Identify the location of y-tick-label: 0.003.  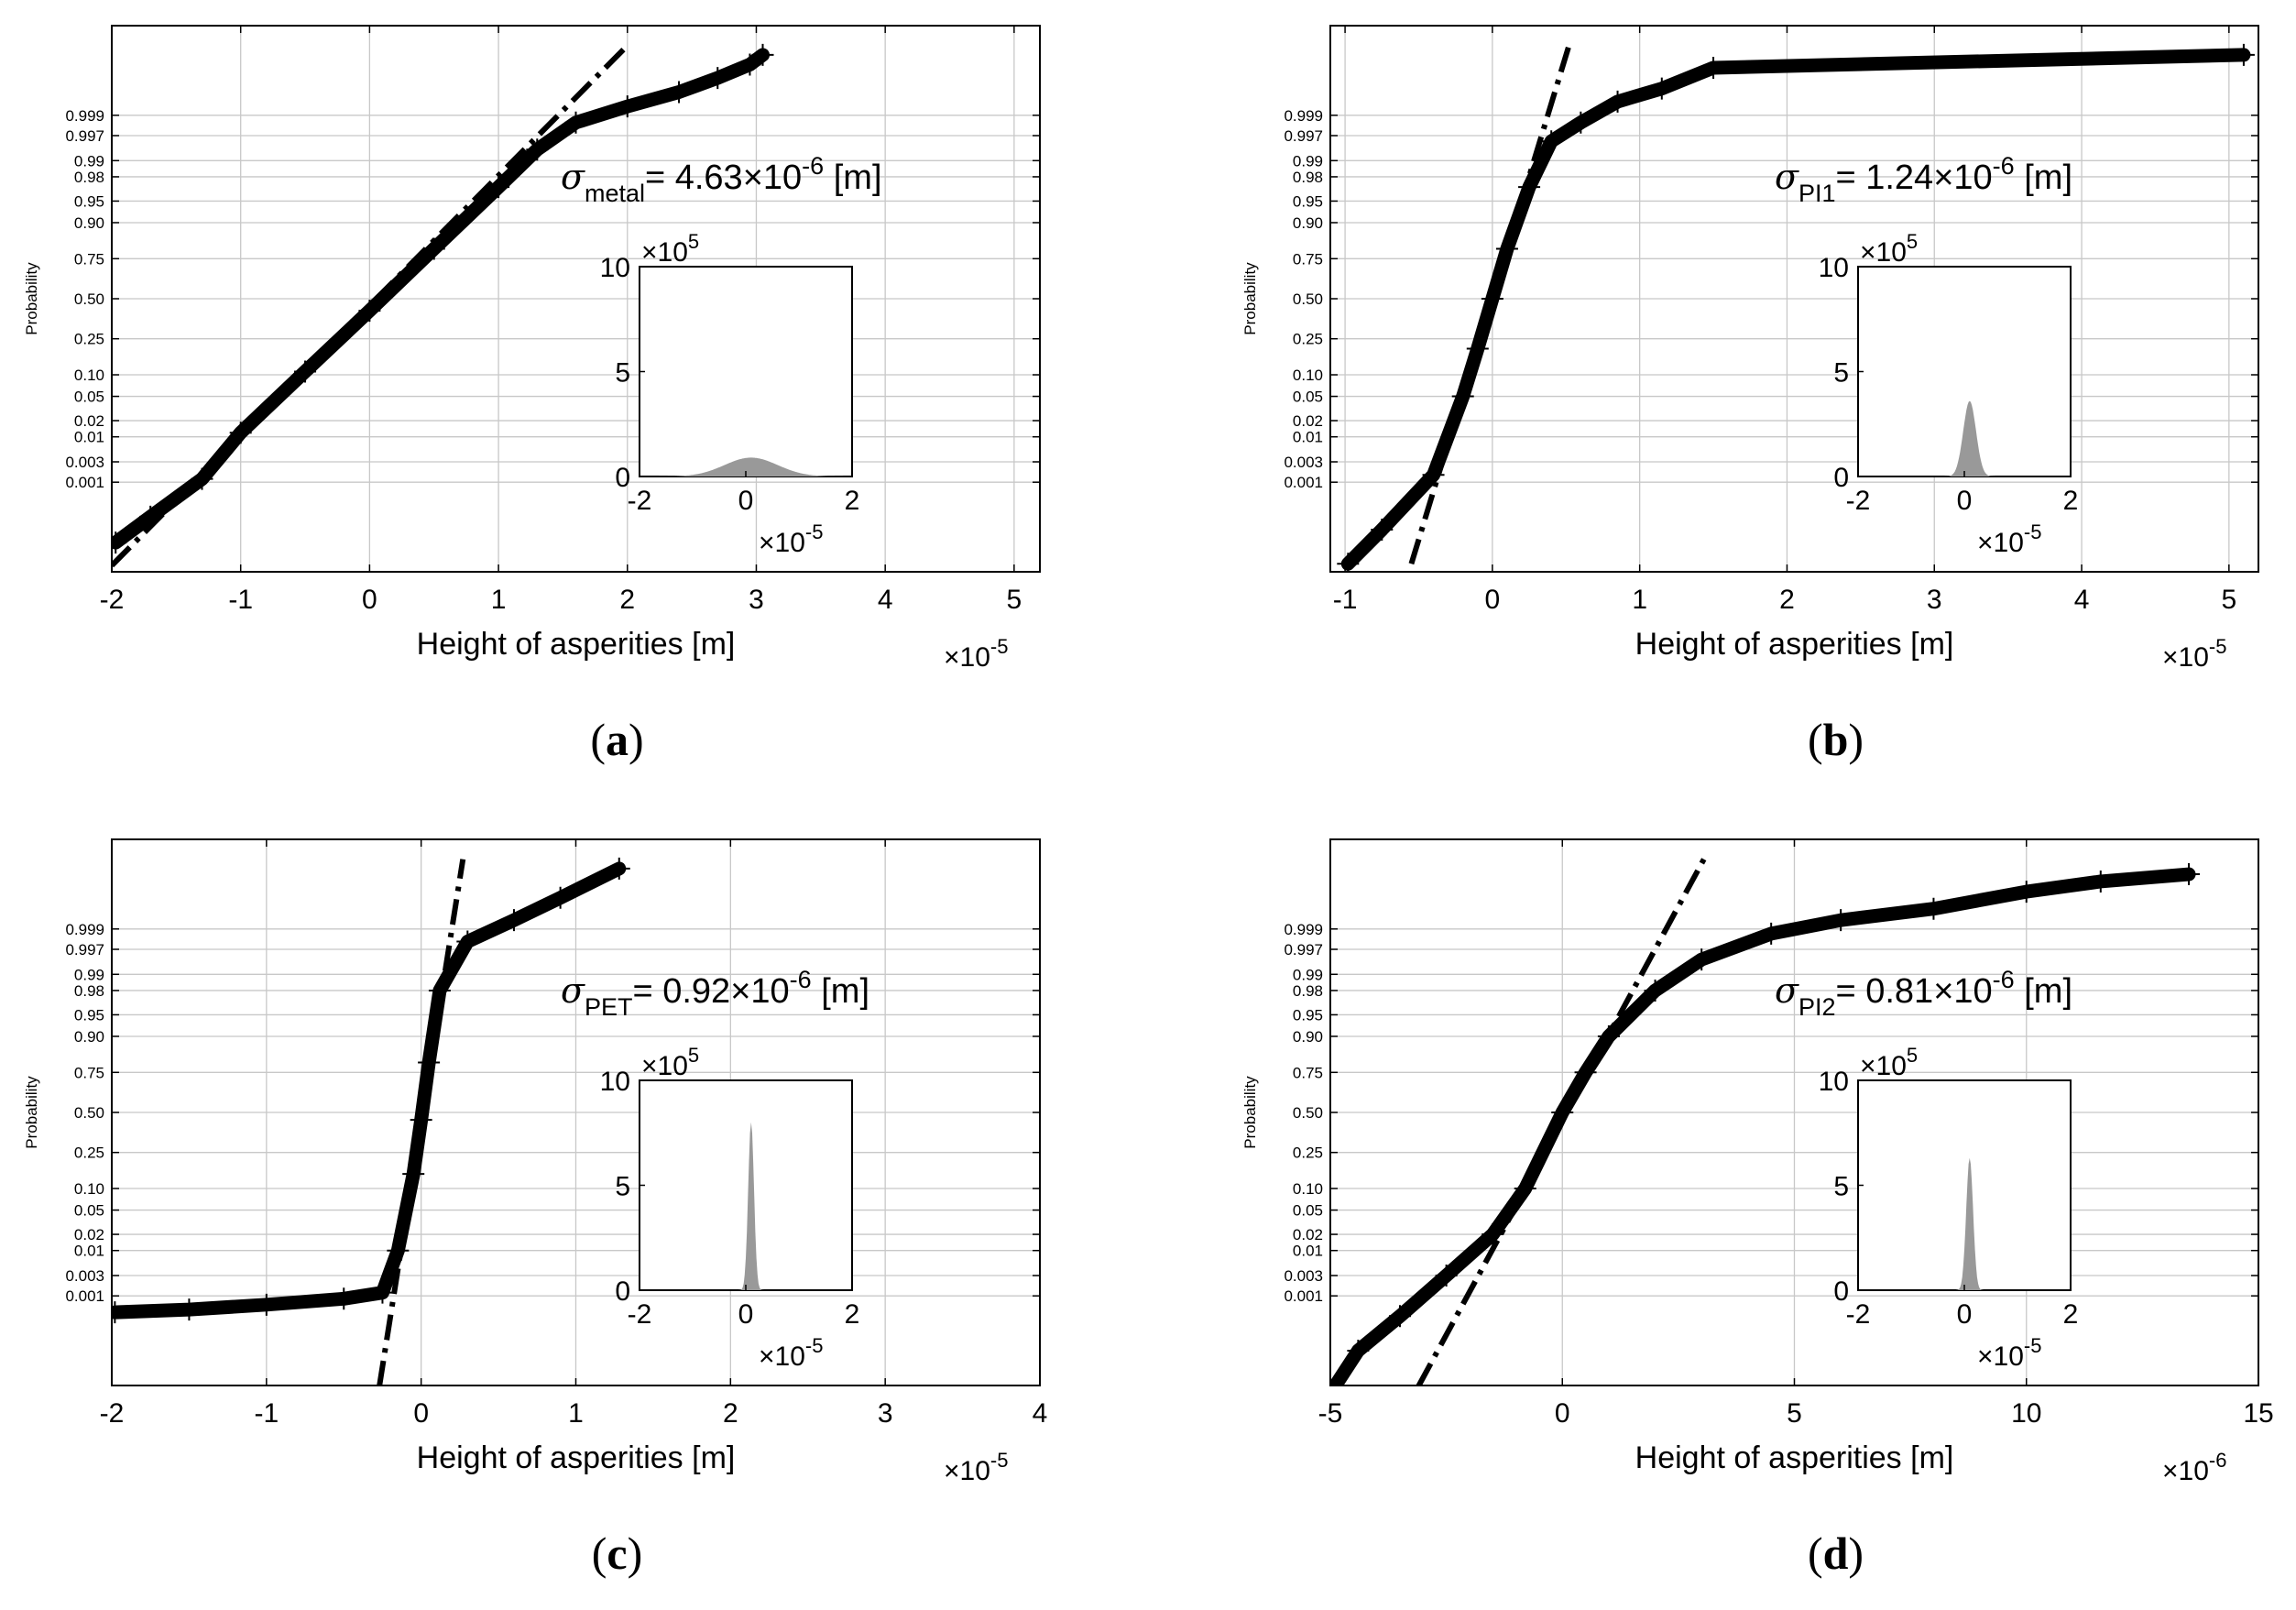
(85, 462).